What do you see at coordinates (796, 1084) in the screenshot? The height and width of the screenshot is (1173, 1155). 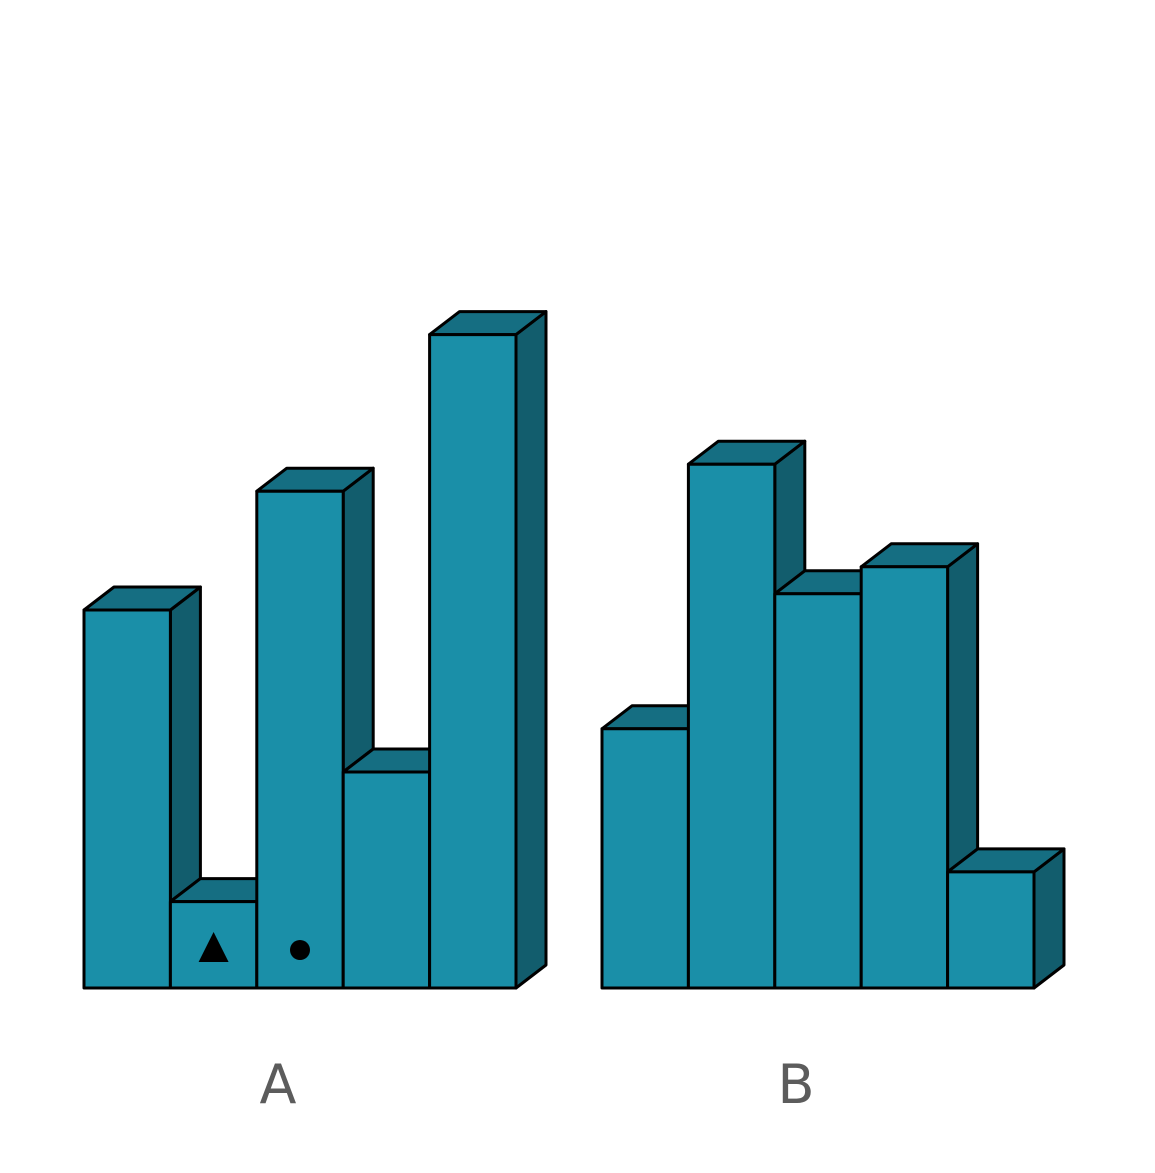 I see `group-label-b: B` at bounding box center [796, 1084].